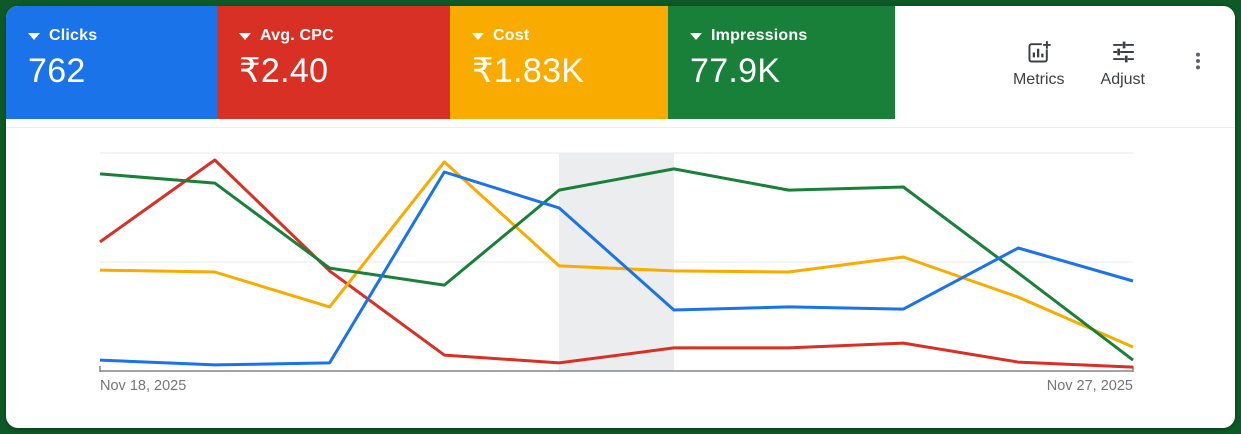 The width and height of the screenshot is (1241, 434). Describe the element at coordinates (528, 71) in the screenshot. I see `metric-value: ₹1.83K` at that location.